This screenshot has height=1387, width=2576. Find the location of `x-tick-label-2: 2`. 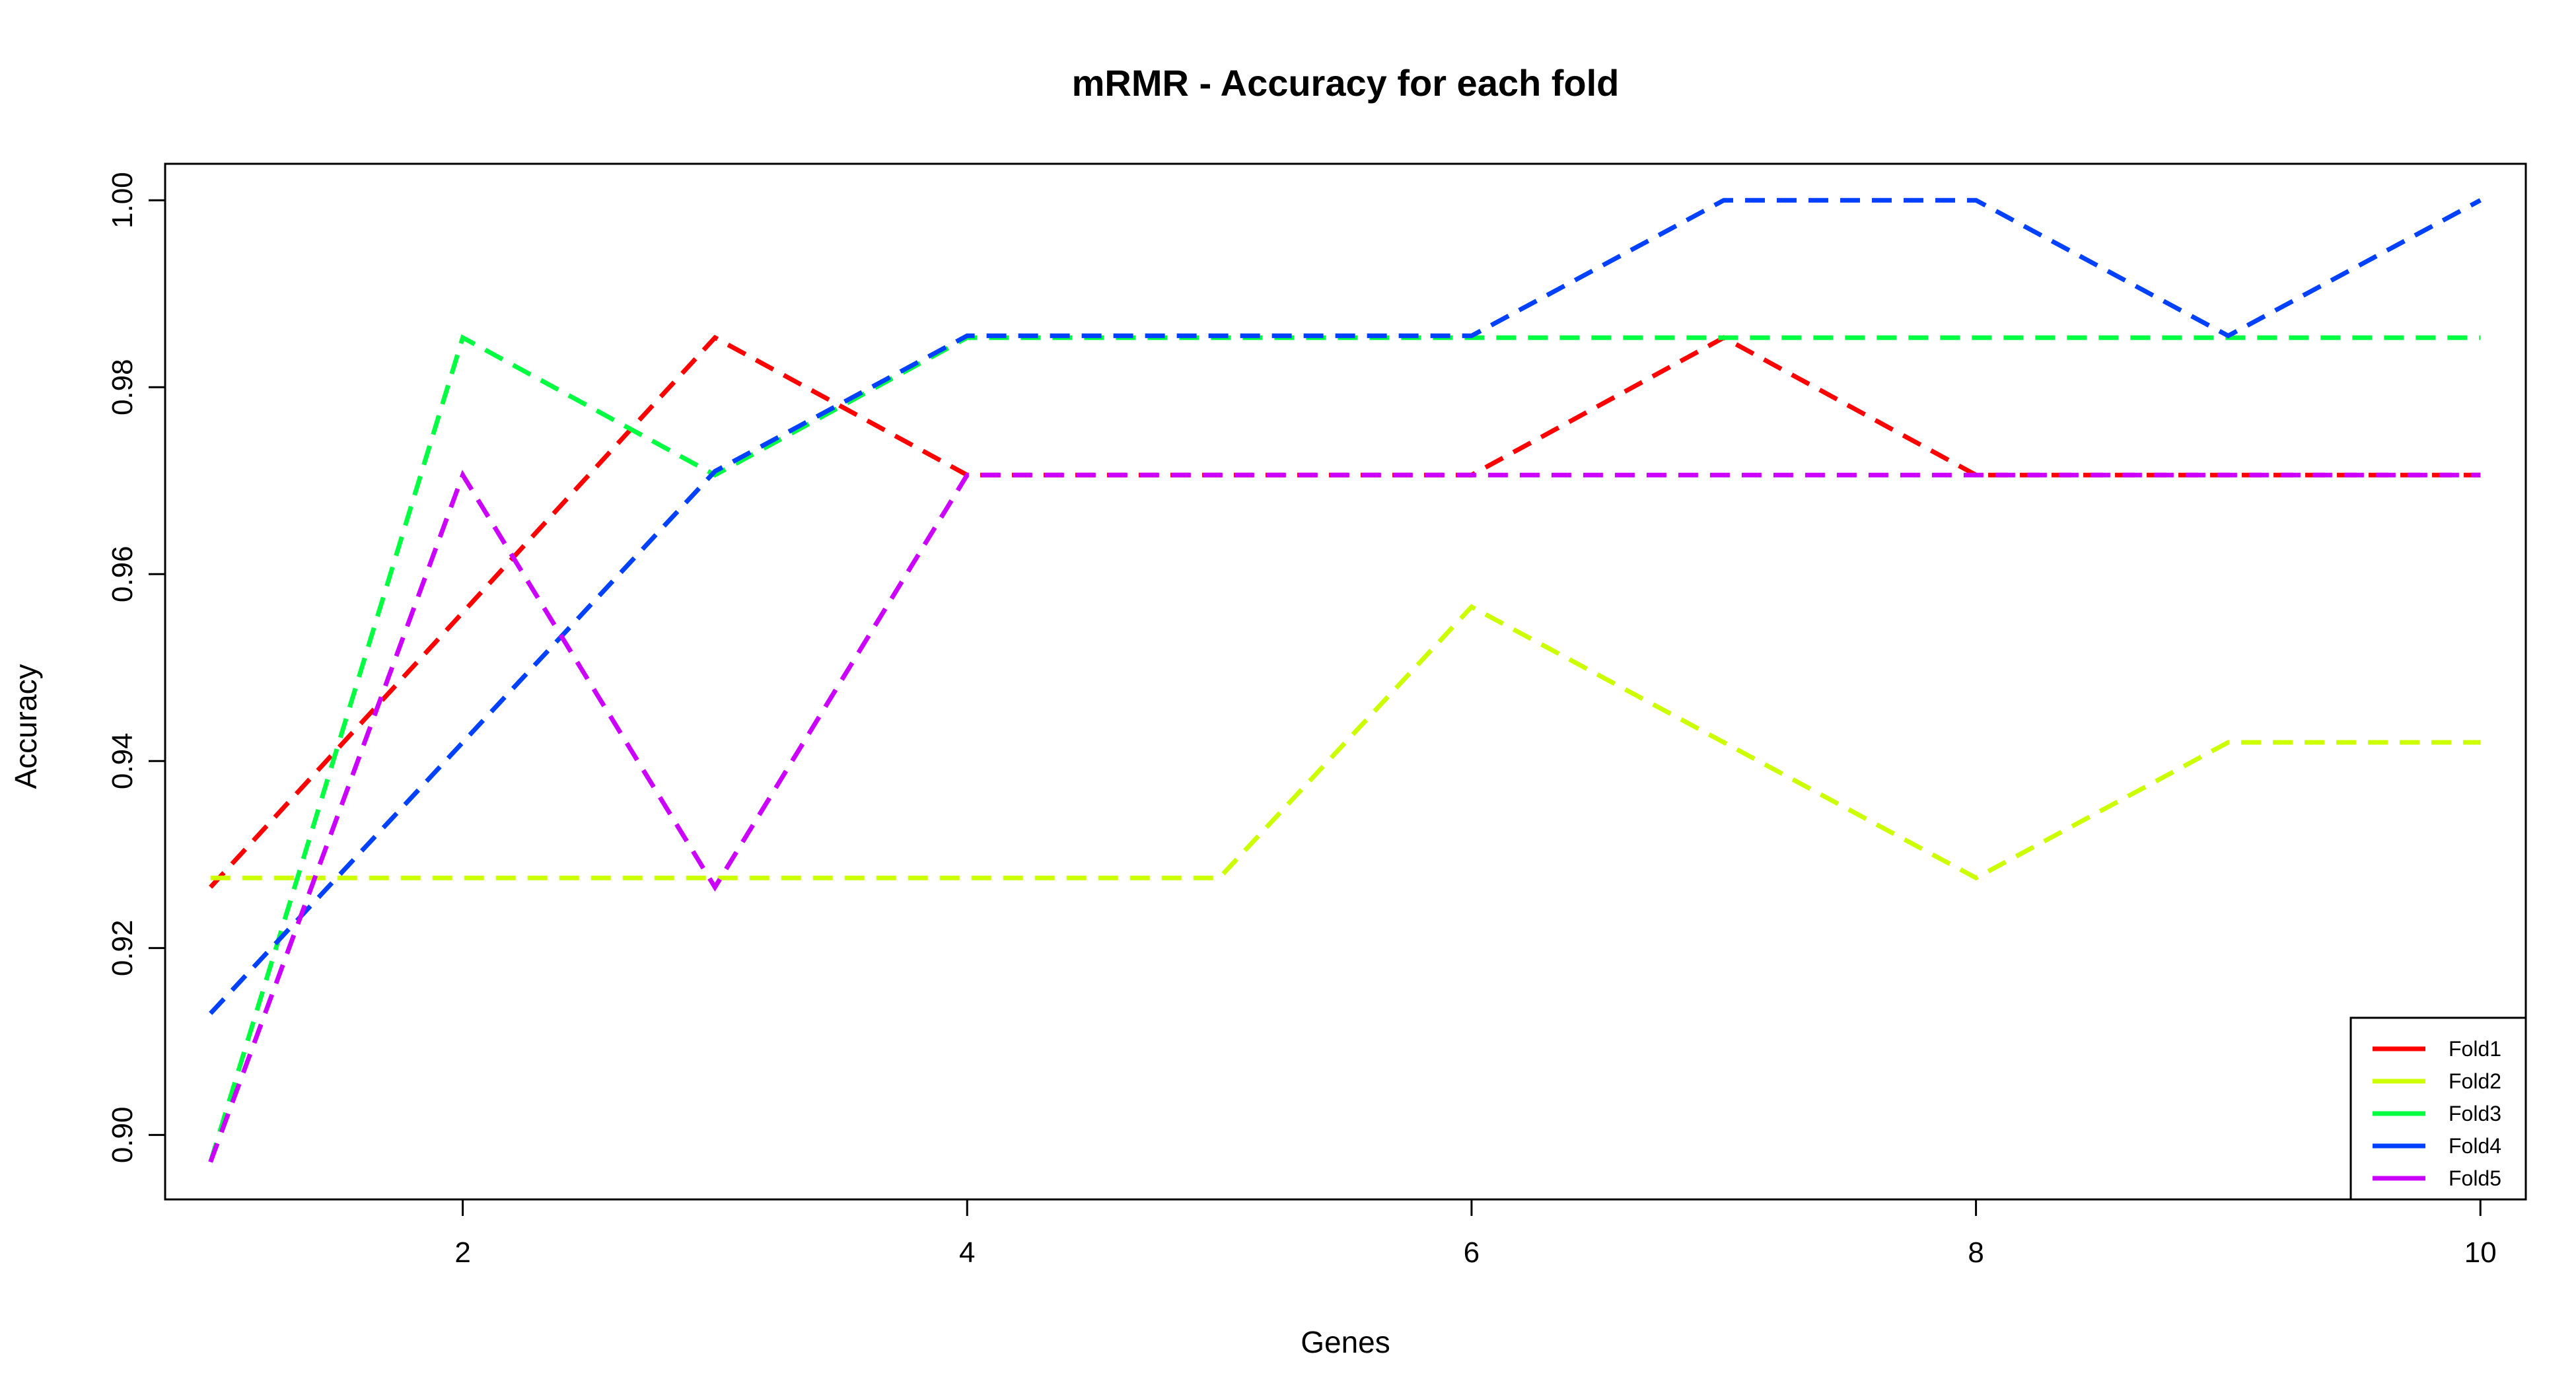

x-tick-label-2: 2 is located at coordinates (462, 1252).